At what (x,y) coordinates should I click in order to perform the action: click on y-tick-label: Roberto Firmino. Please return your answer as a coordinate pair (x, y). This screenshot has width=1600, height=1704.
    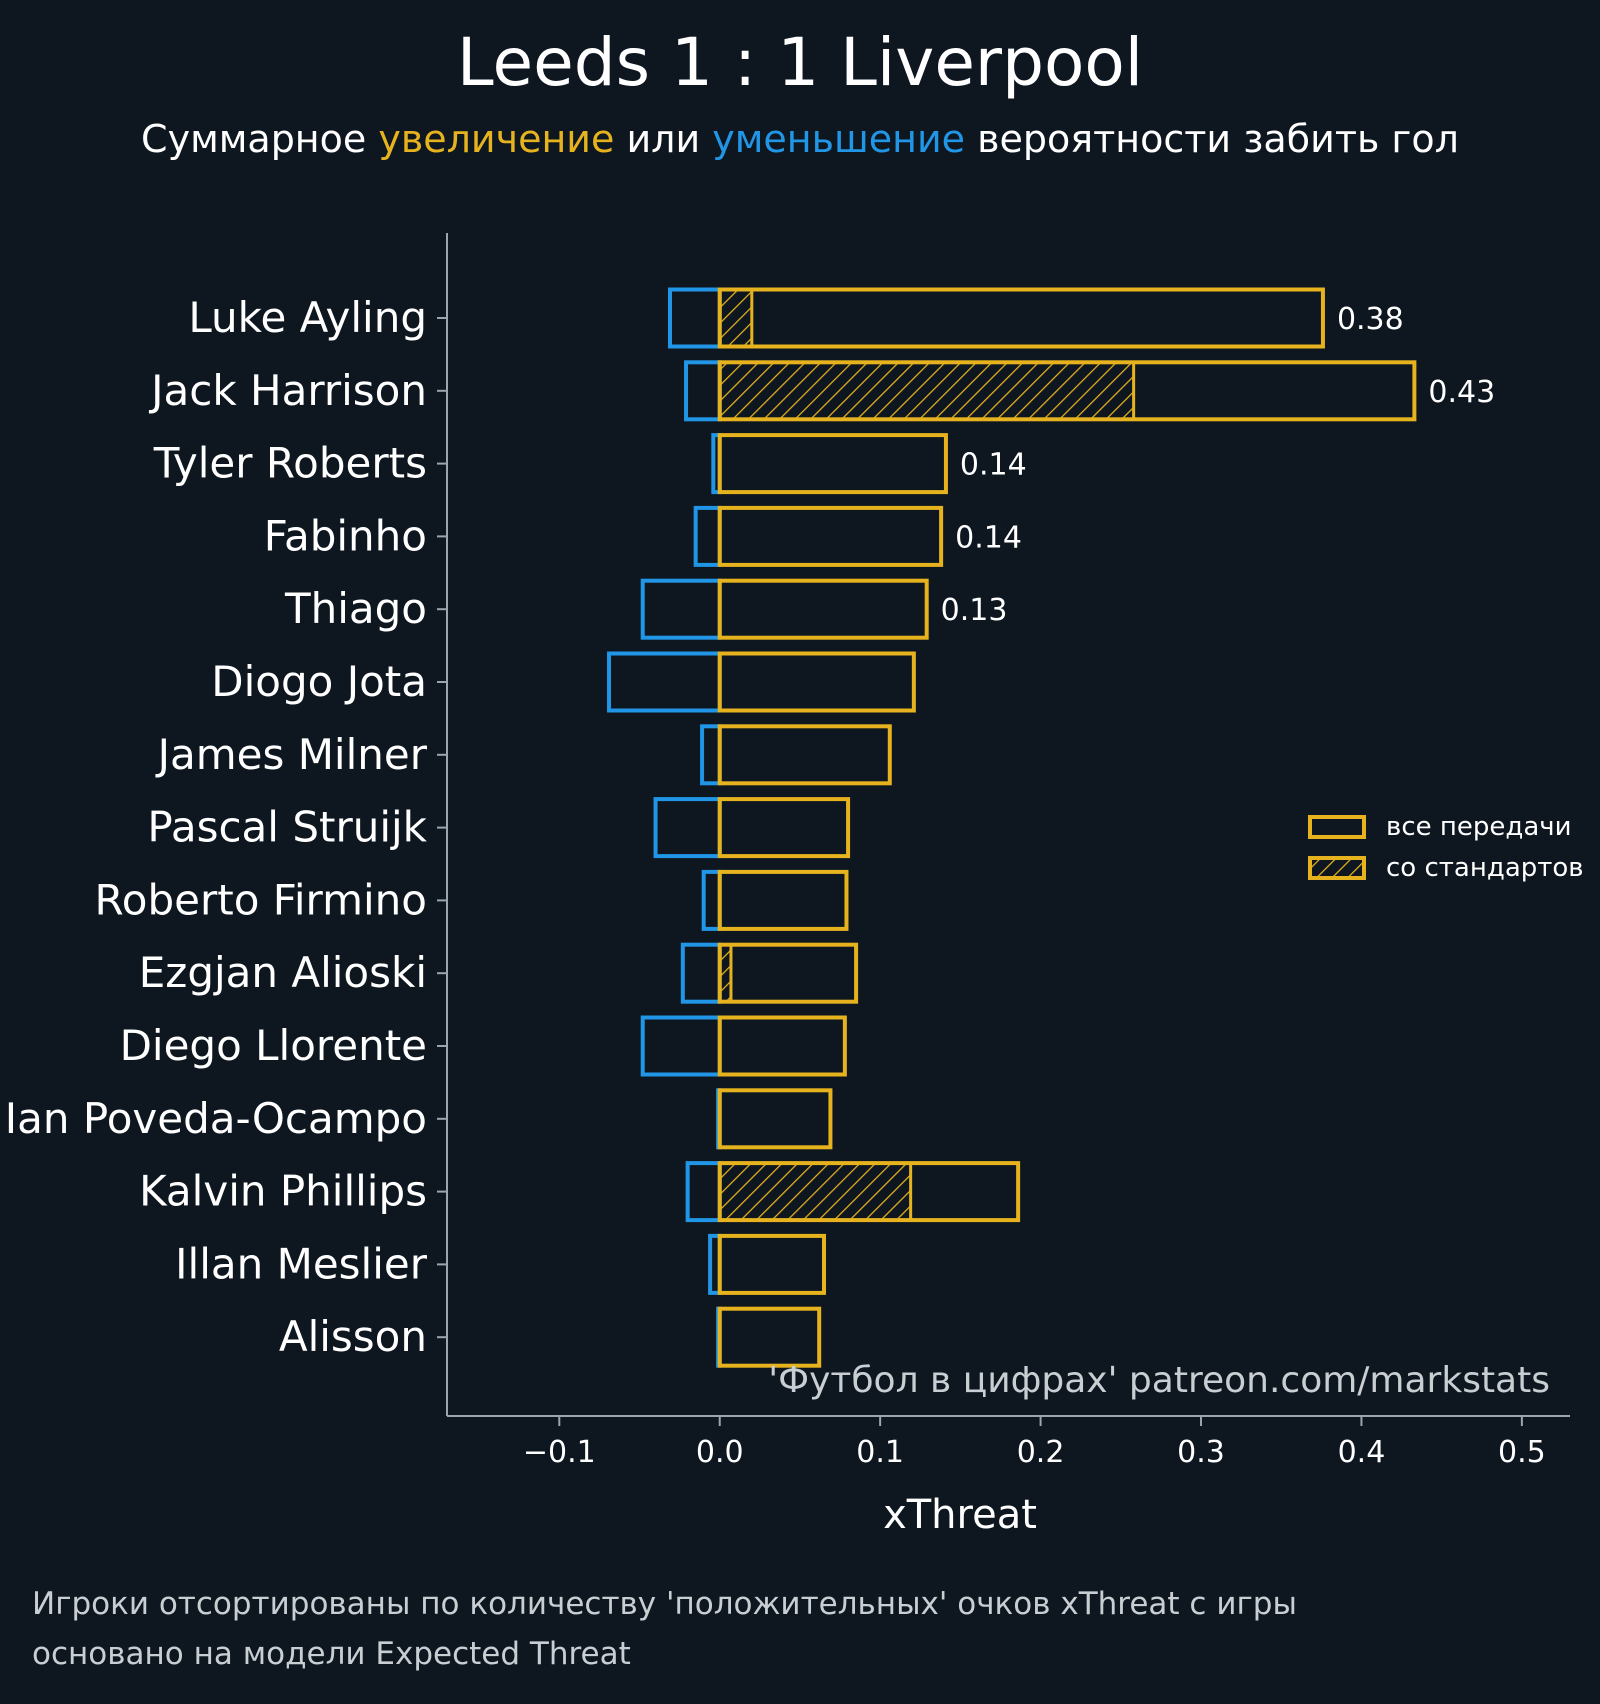
    Looking at the image, I should click on (261, 899).